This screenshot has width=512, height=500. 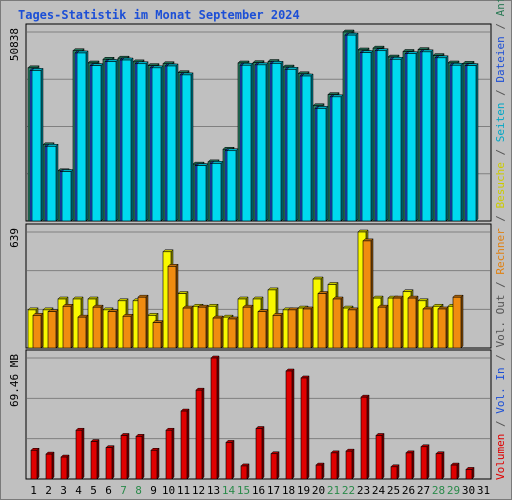 I want to click on day-label-2: 2, so click(x=48, y=490).